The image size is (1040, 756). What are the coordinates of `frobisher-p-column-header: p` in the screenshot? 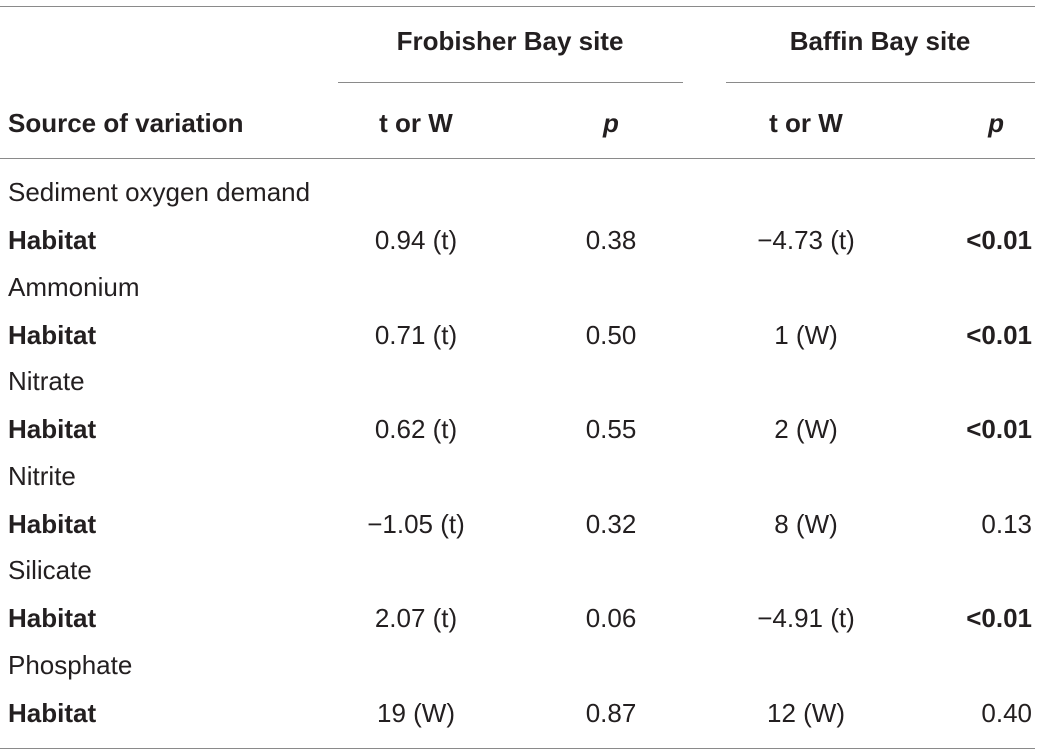 It's located at (611, 123).